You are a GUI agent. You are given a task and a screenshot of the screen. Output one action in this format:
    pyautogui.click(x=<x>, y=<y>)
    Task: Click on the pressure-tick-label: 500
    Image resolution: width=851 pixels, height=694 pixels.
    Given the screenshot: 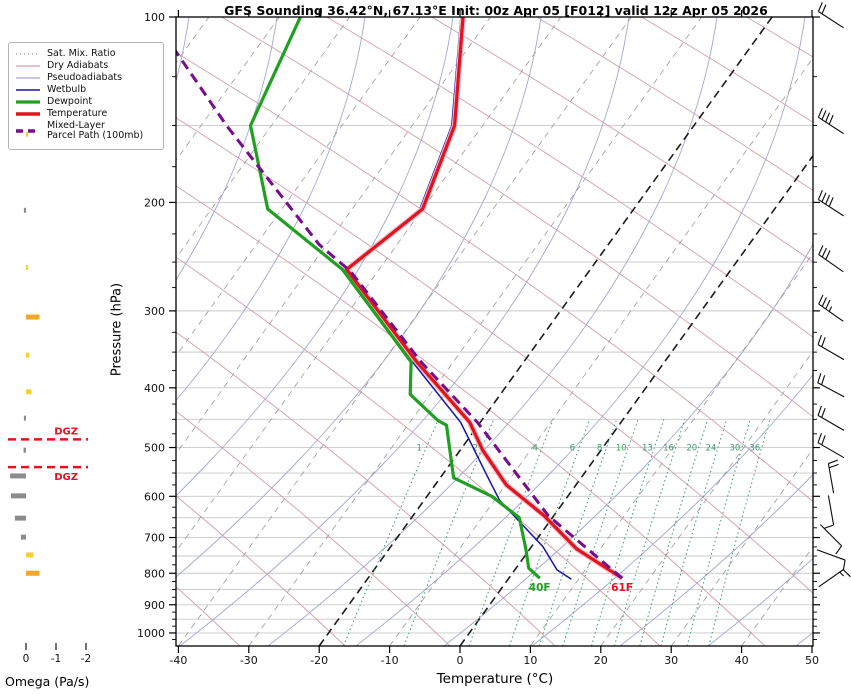 What is the action you would take?
    pyautogui.click(x=154, y=448)
    